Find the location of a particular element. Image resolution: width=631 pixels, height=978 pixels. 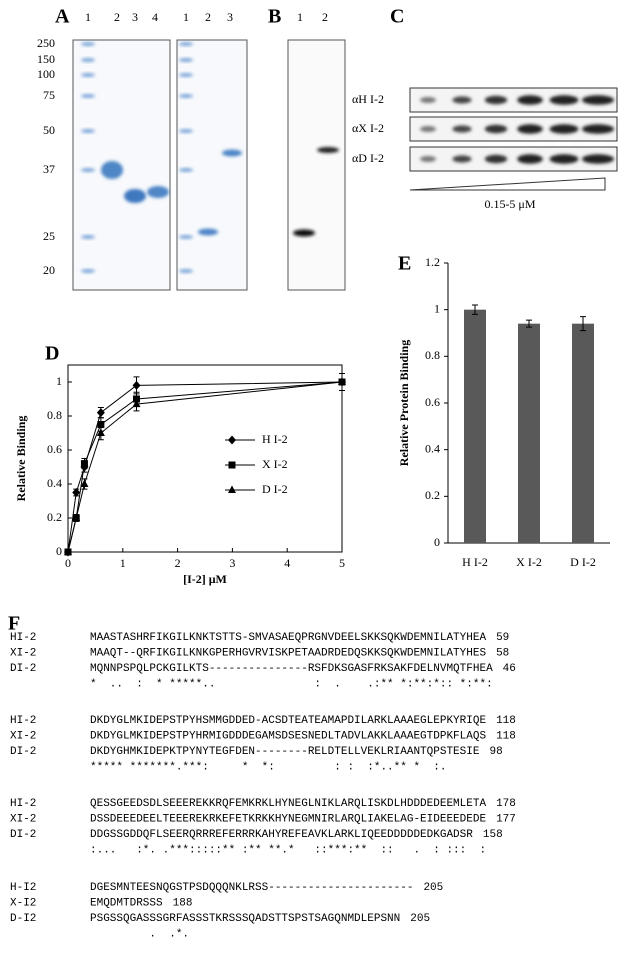

seq-end: 58 is located at coordinates (502, 653).